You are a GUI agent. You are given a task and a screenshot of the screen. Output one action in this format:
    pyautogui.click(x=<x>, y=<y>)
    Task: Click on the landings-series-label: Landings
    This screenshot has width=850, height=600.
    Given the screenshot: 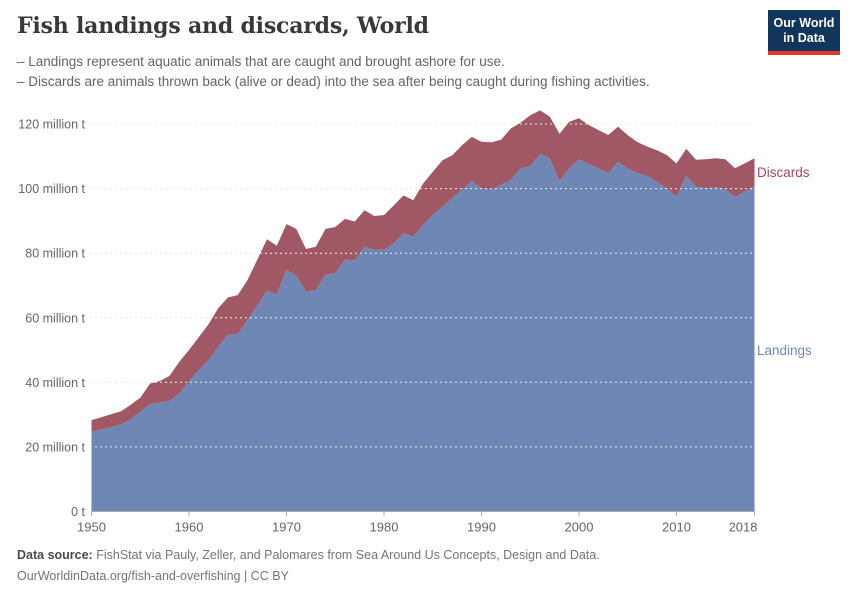 What is the action you would take?
    pyautogui.click(x=784, y=350)
    